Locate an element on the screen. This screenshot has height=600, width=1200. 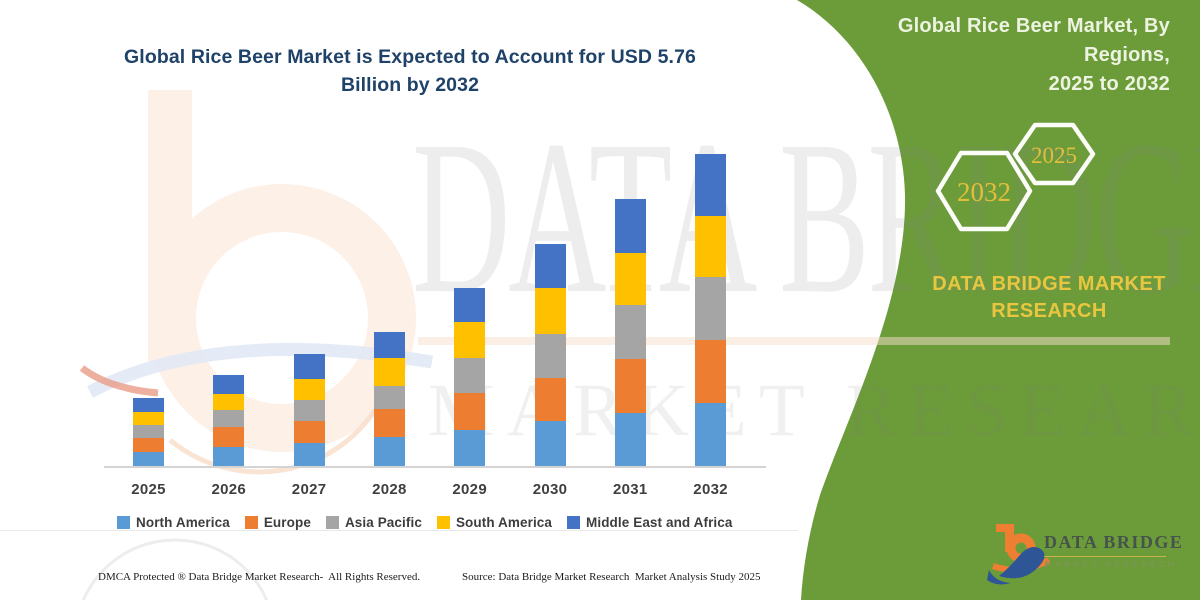
bar-segment-2030-europe is located at coordinates (550, 399).